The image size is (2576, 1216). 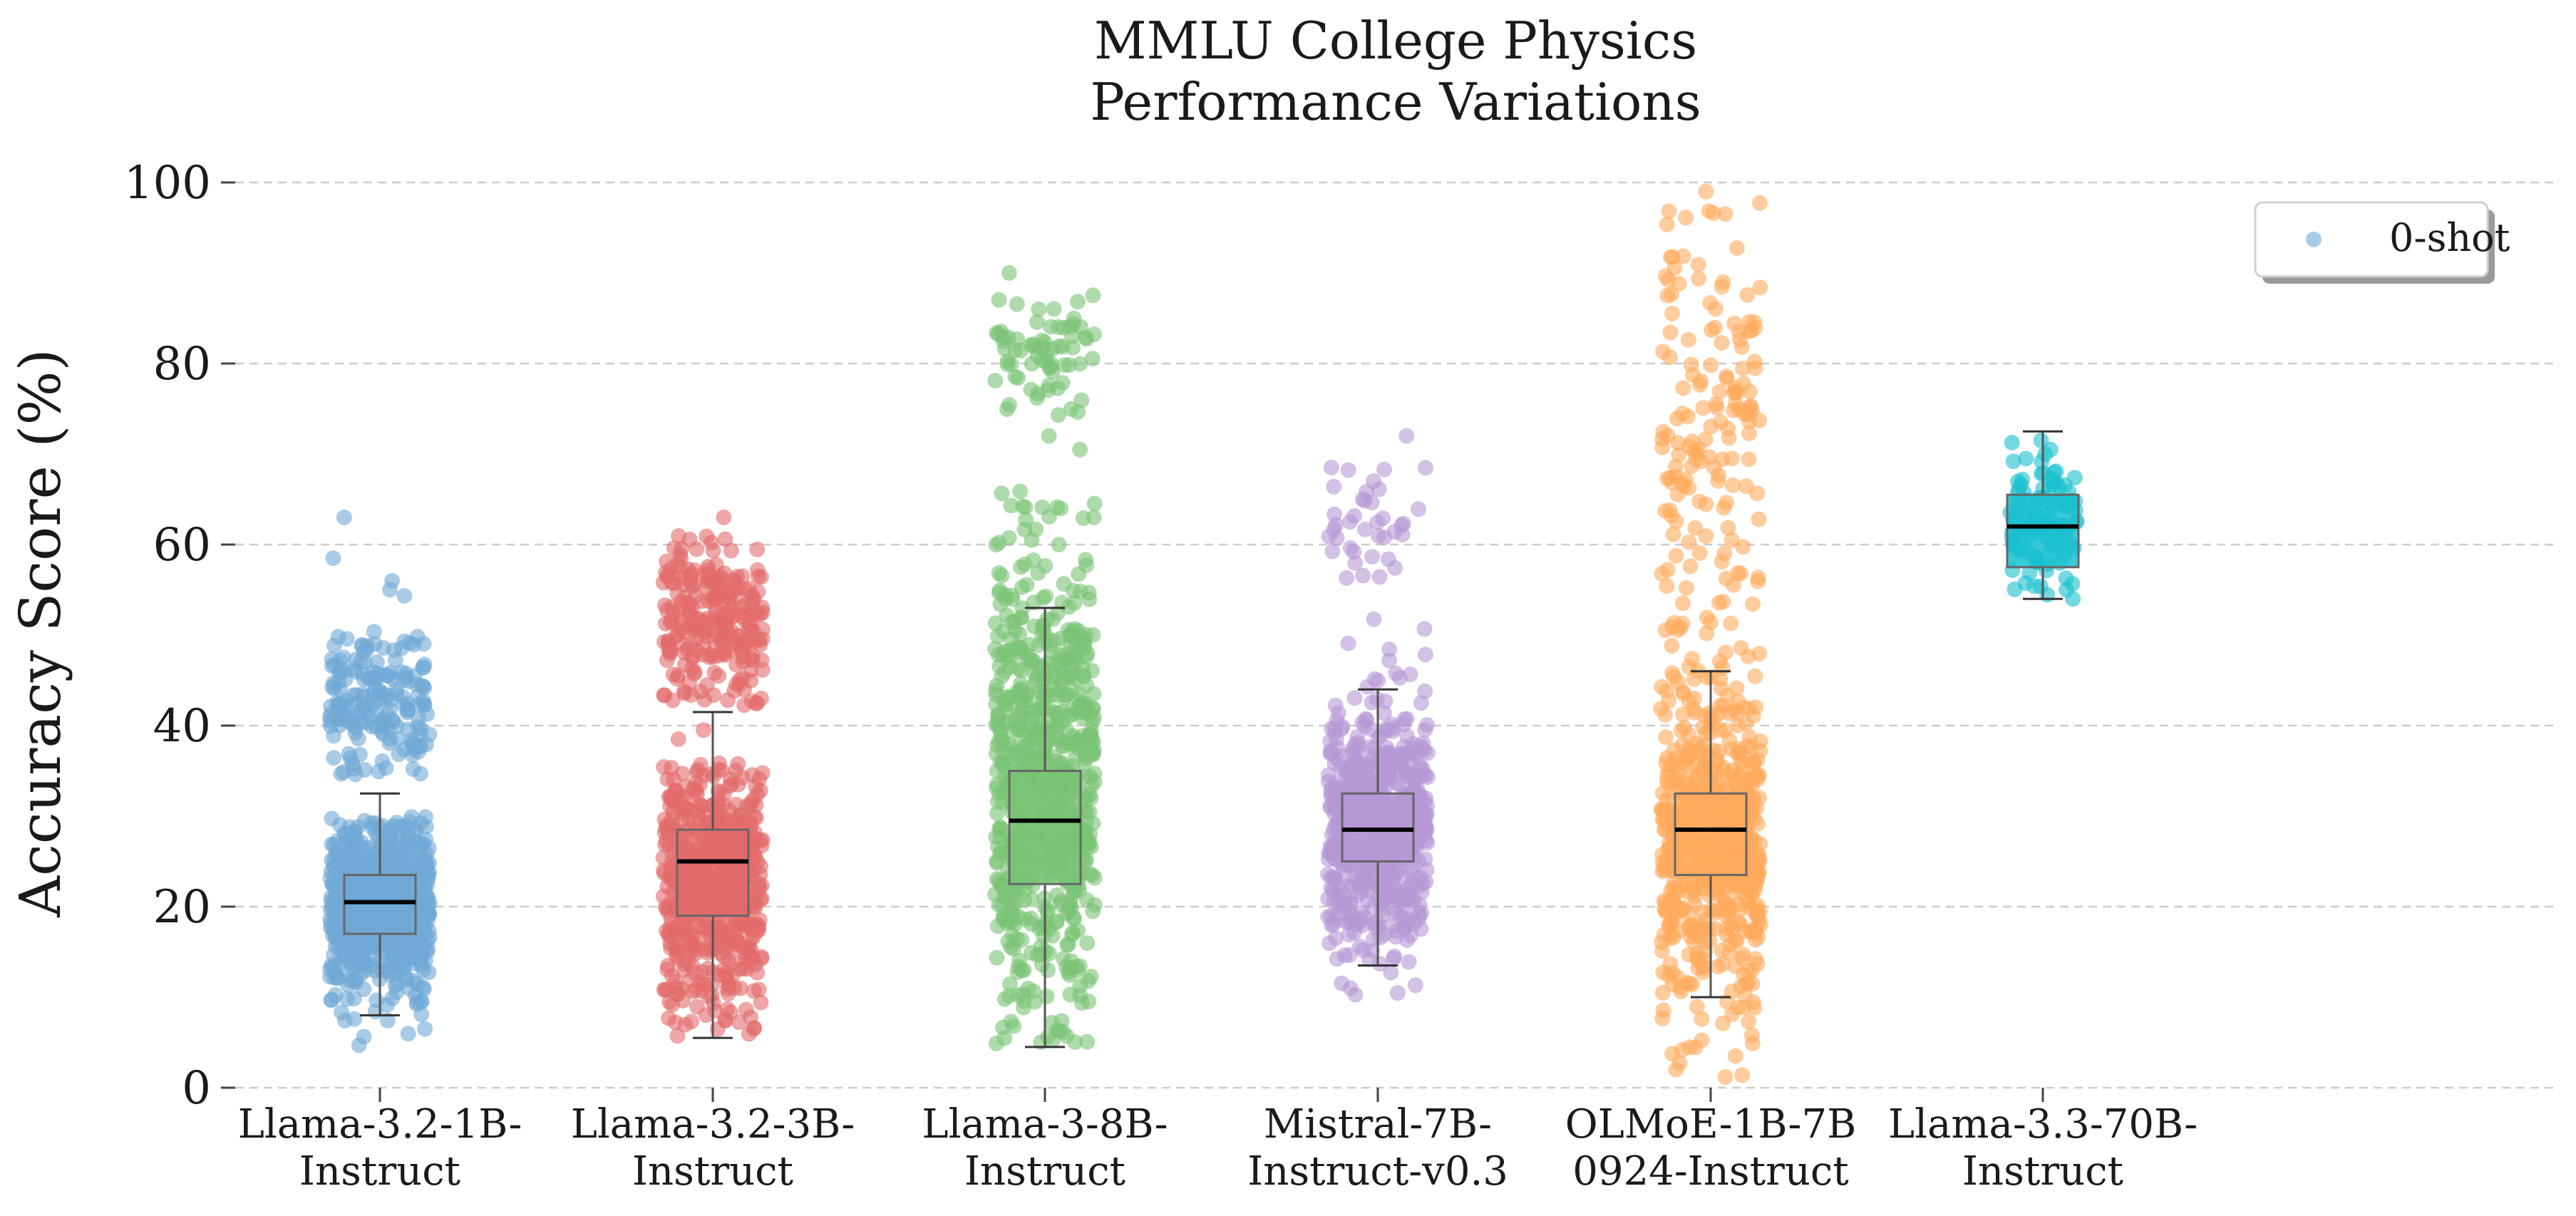 I want to click on x-tick-label-line-2: Instruct, so click(x=713, y=1171).